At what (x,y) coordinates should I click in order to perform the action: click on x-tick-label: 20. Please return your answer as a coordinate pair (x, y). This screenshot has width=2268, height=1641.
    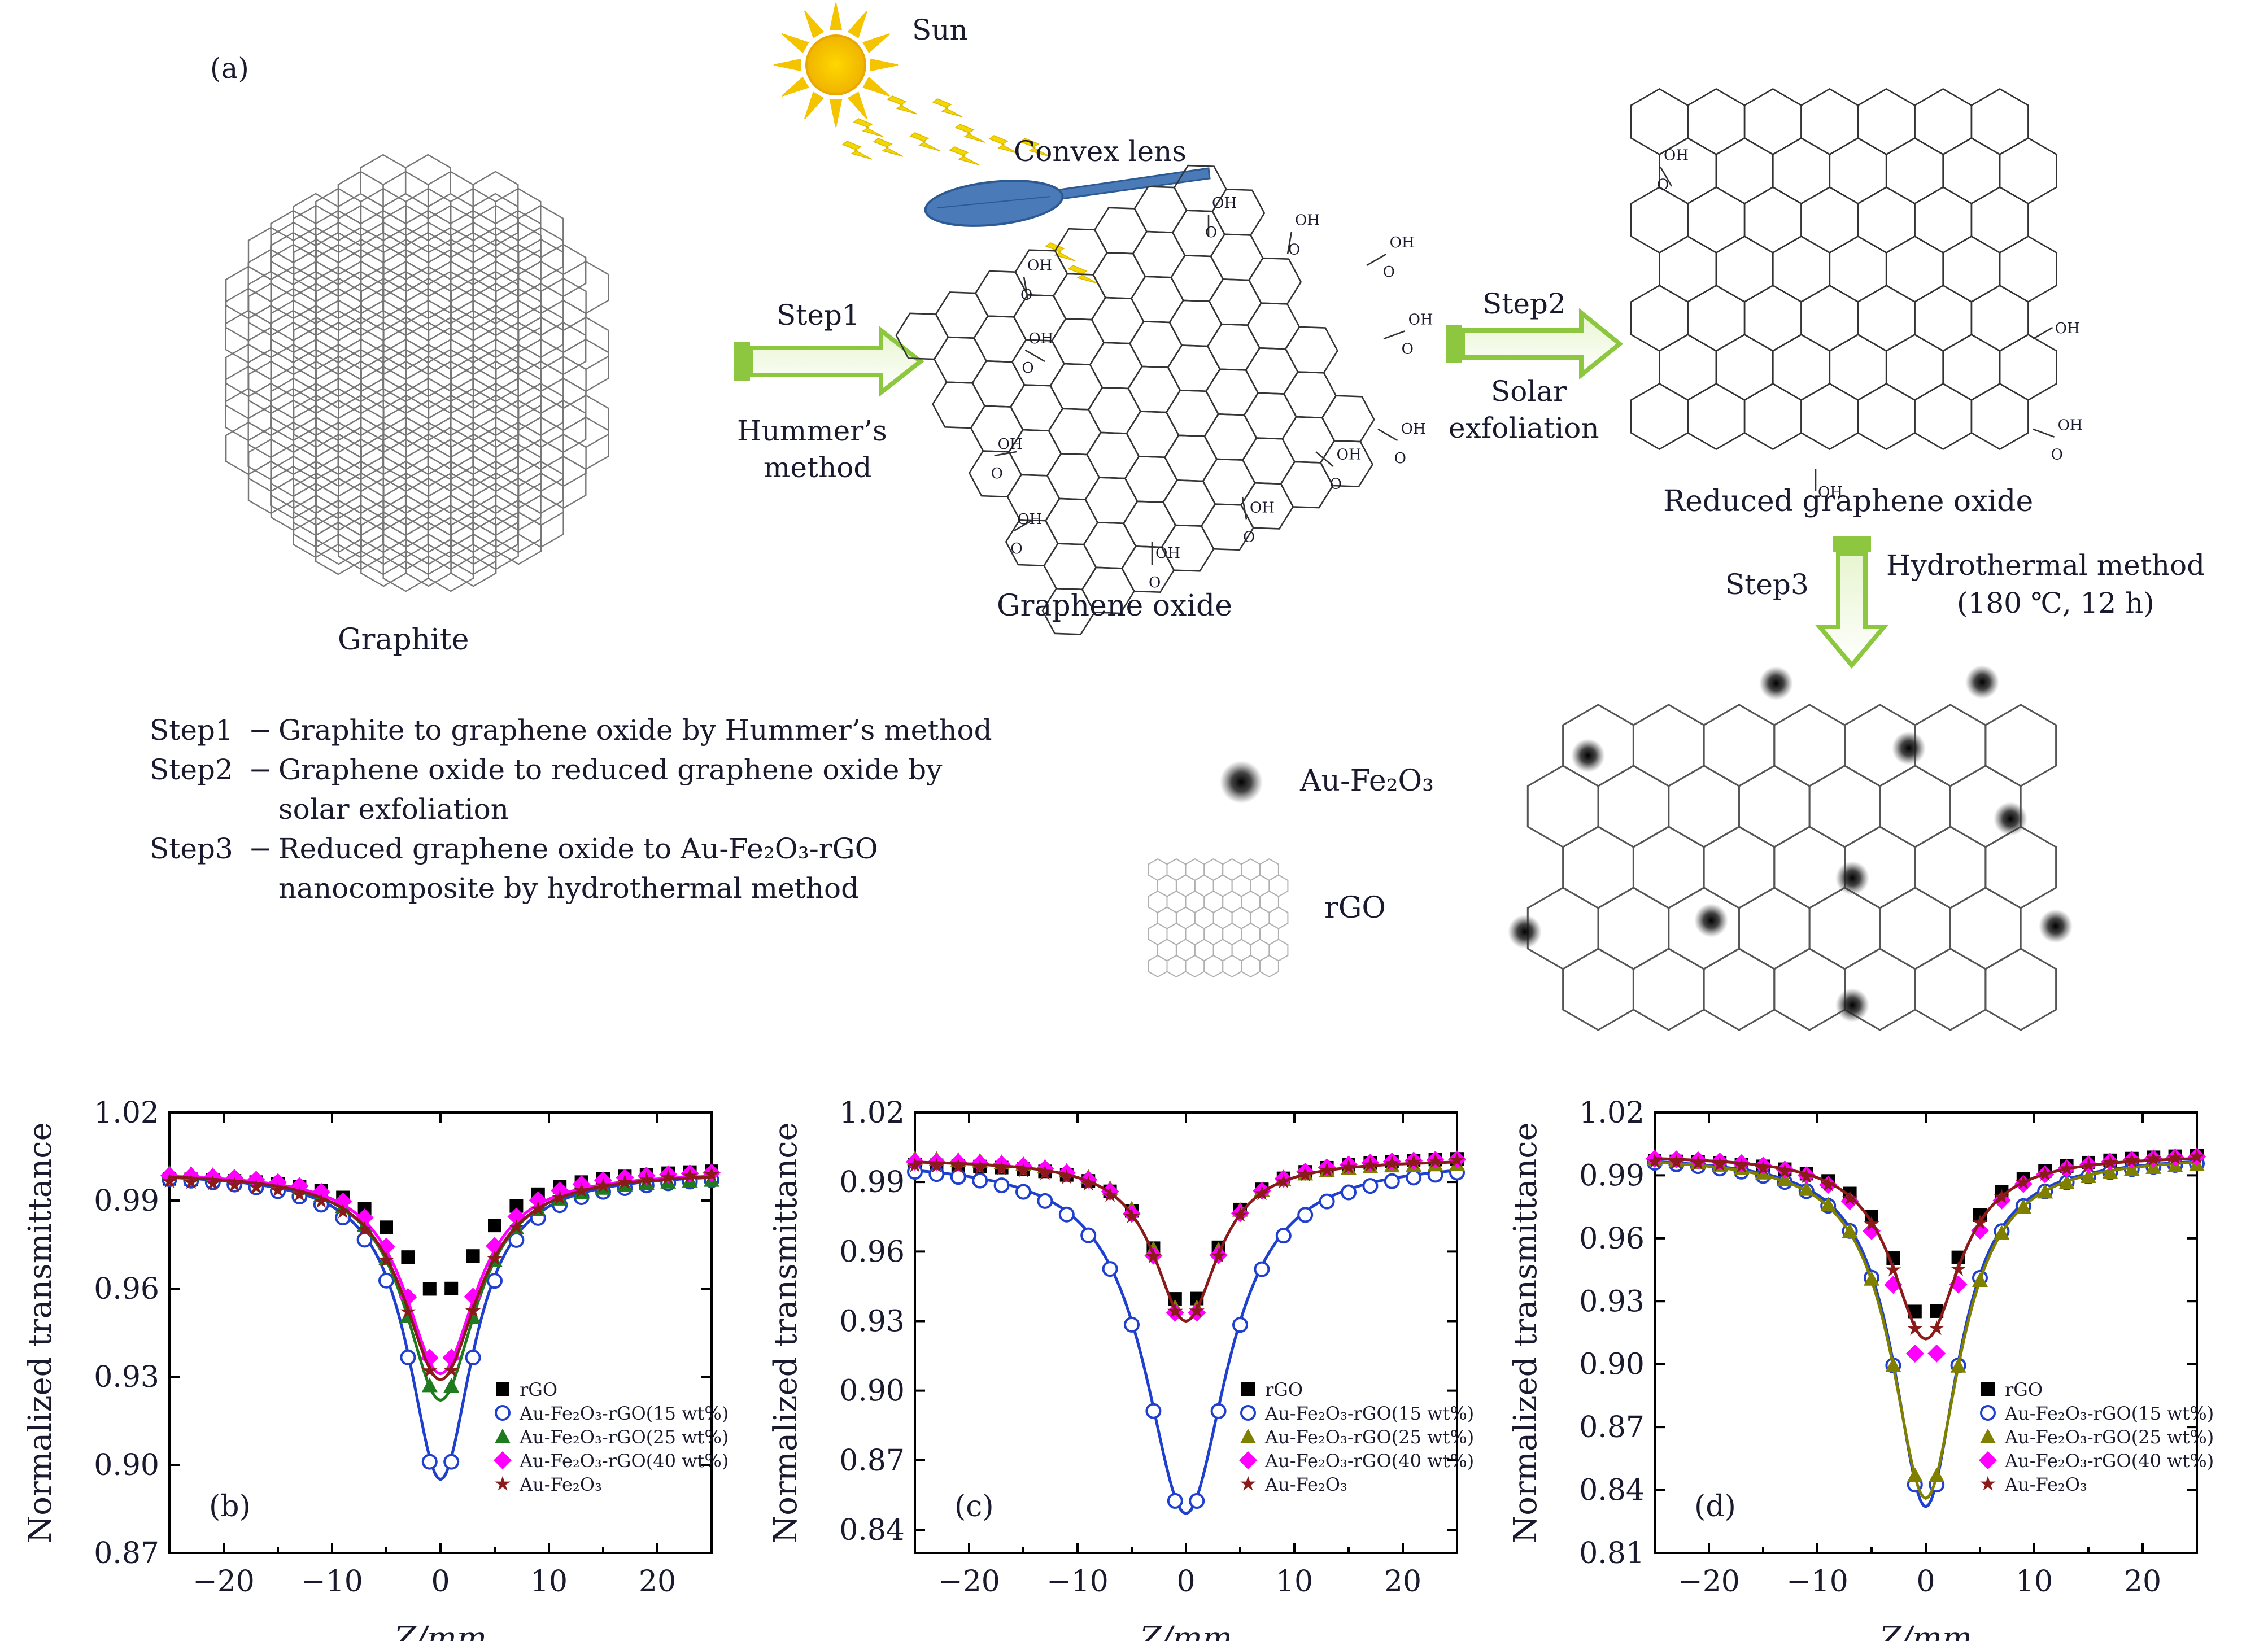
    Looking at the image, I should click on (657, 1582).